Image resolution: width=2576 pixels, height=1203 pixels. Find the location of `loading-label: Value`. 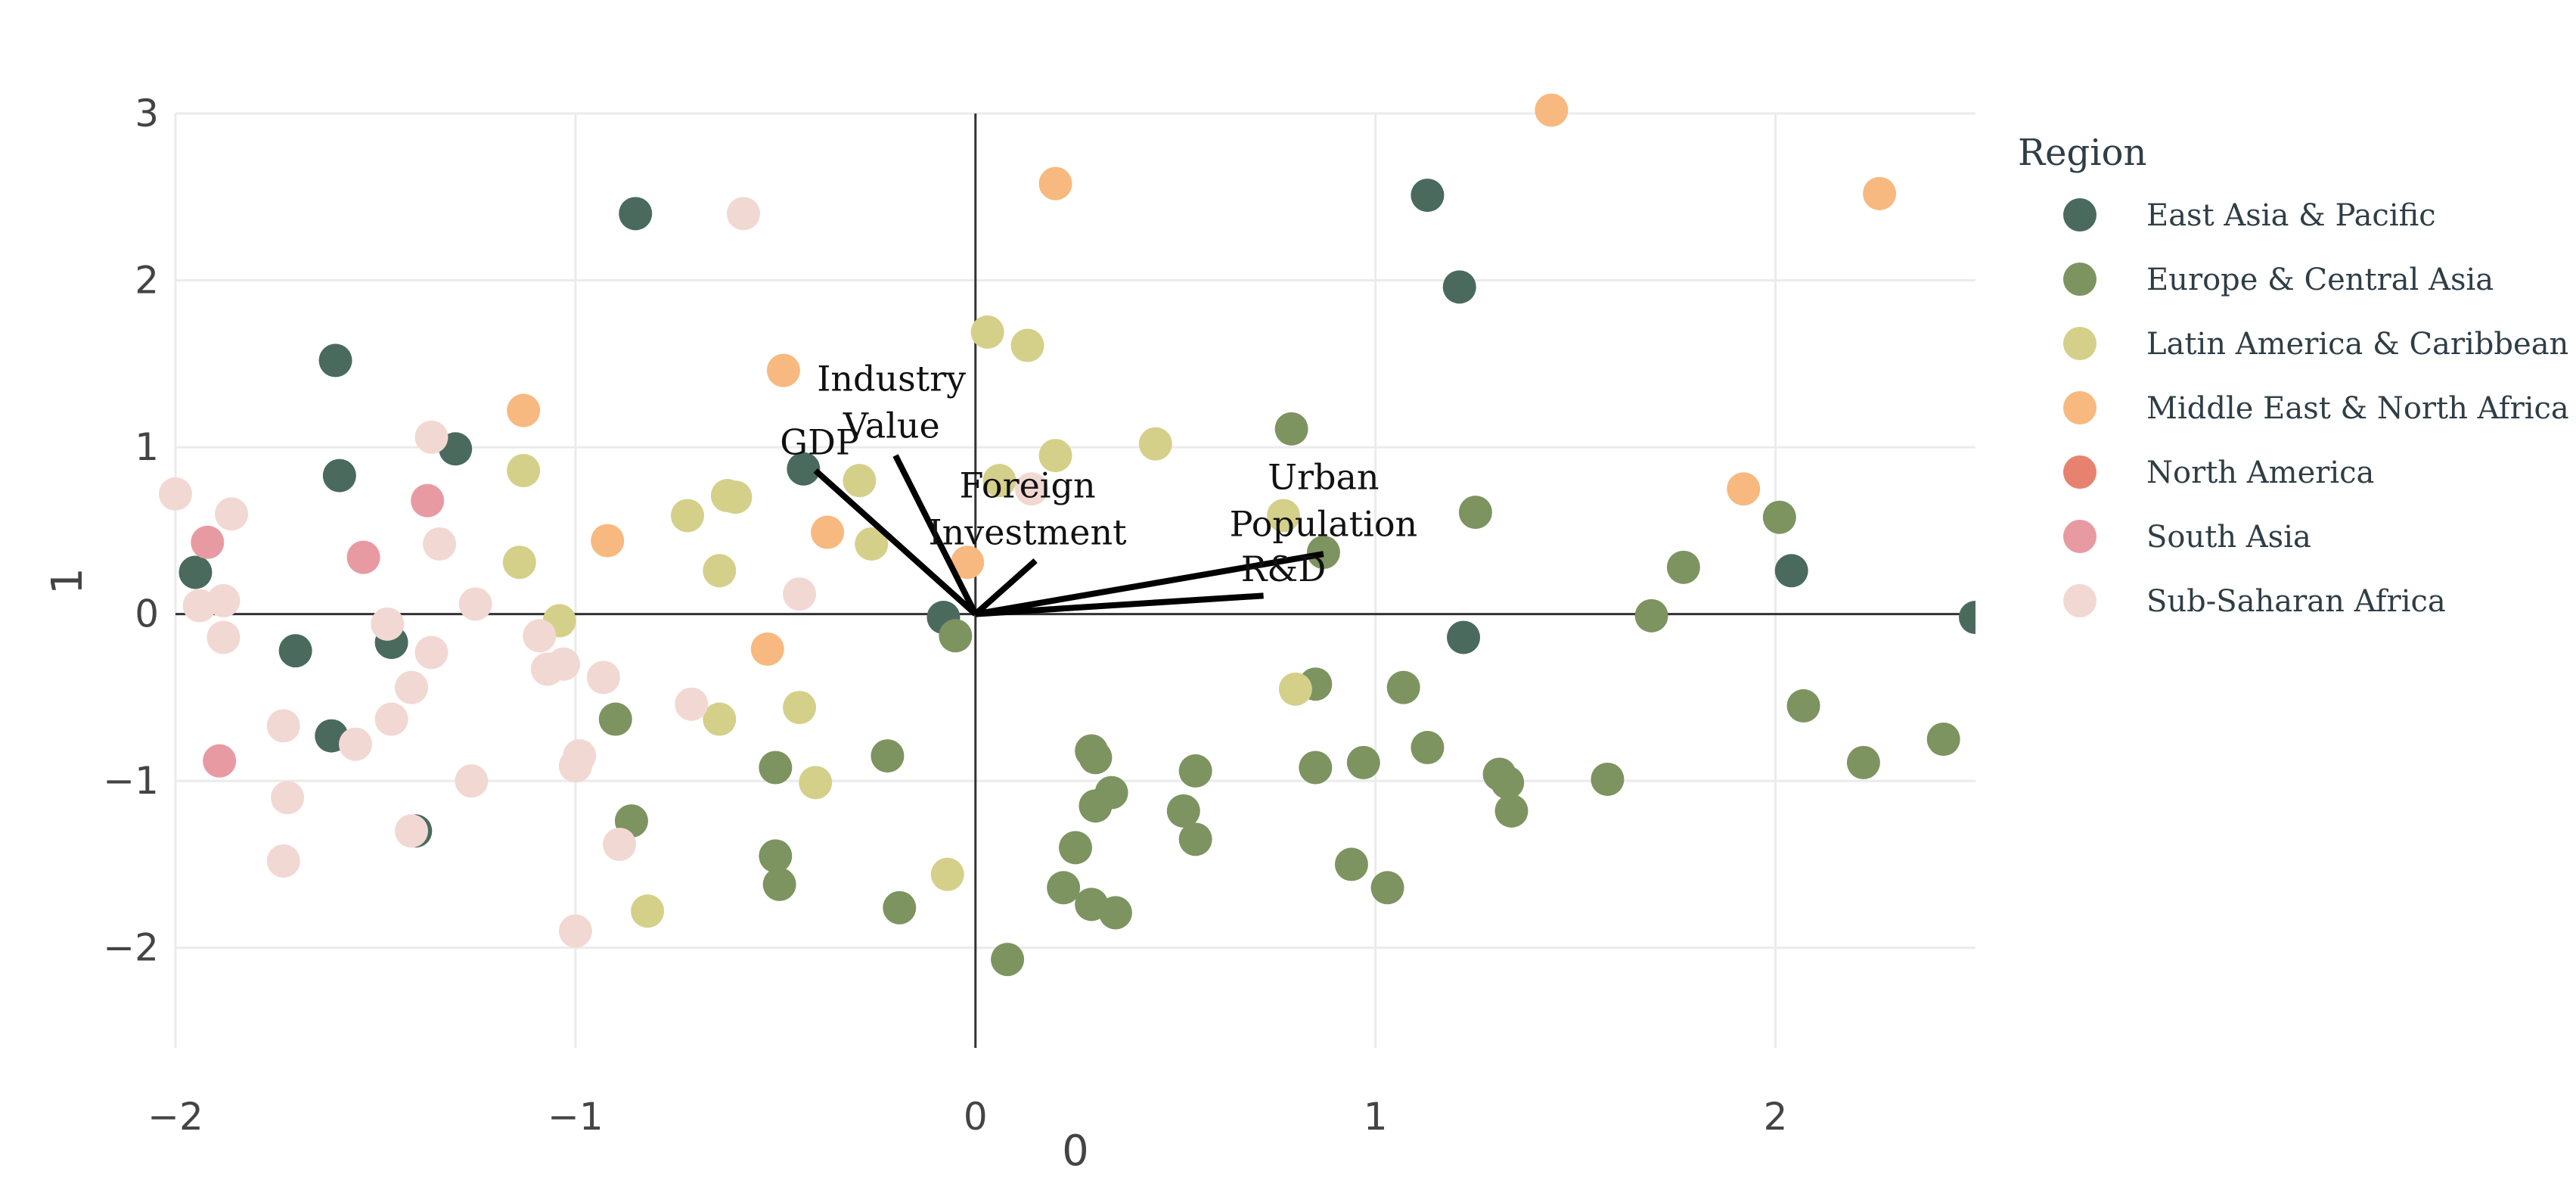

loading-label: Value is located at coordinates (891, 426).